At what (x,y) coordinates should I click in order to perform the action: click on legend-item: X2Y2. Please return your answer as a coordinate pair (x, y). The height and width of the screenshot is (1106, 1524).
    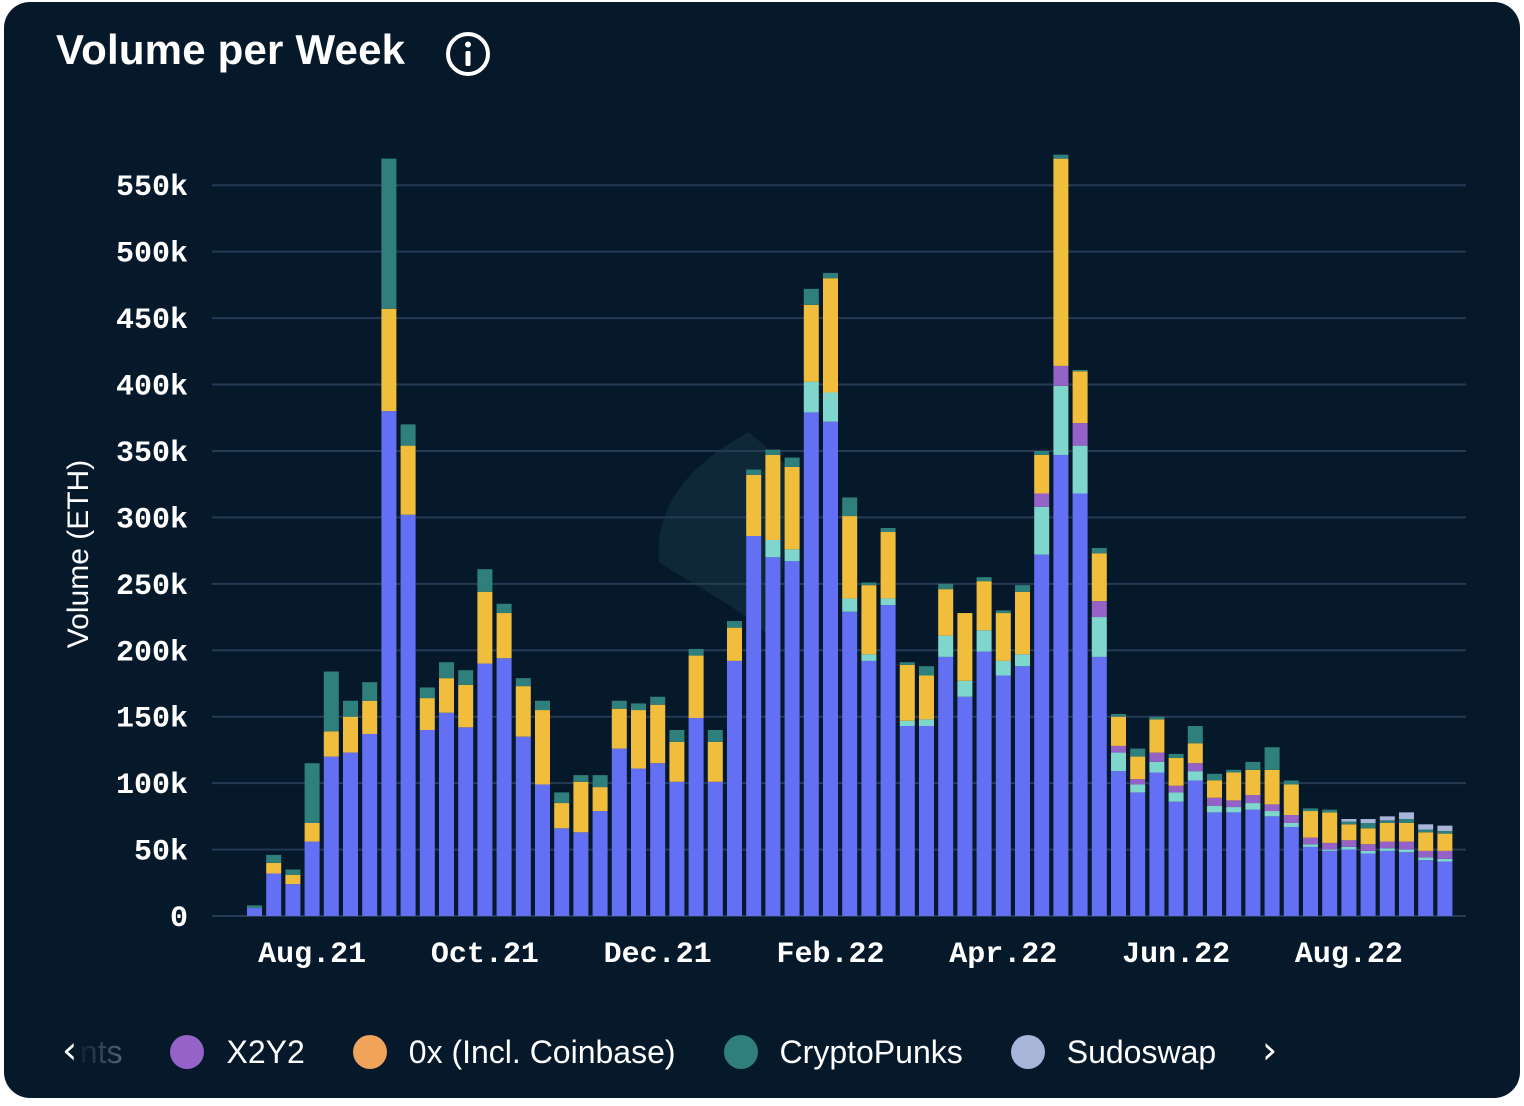
    Looking at the image, I should click on (237, 1052).